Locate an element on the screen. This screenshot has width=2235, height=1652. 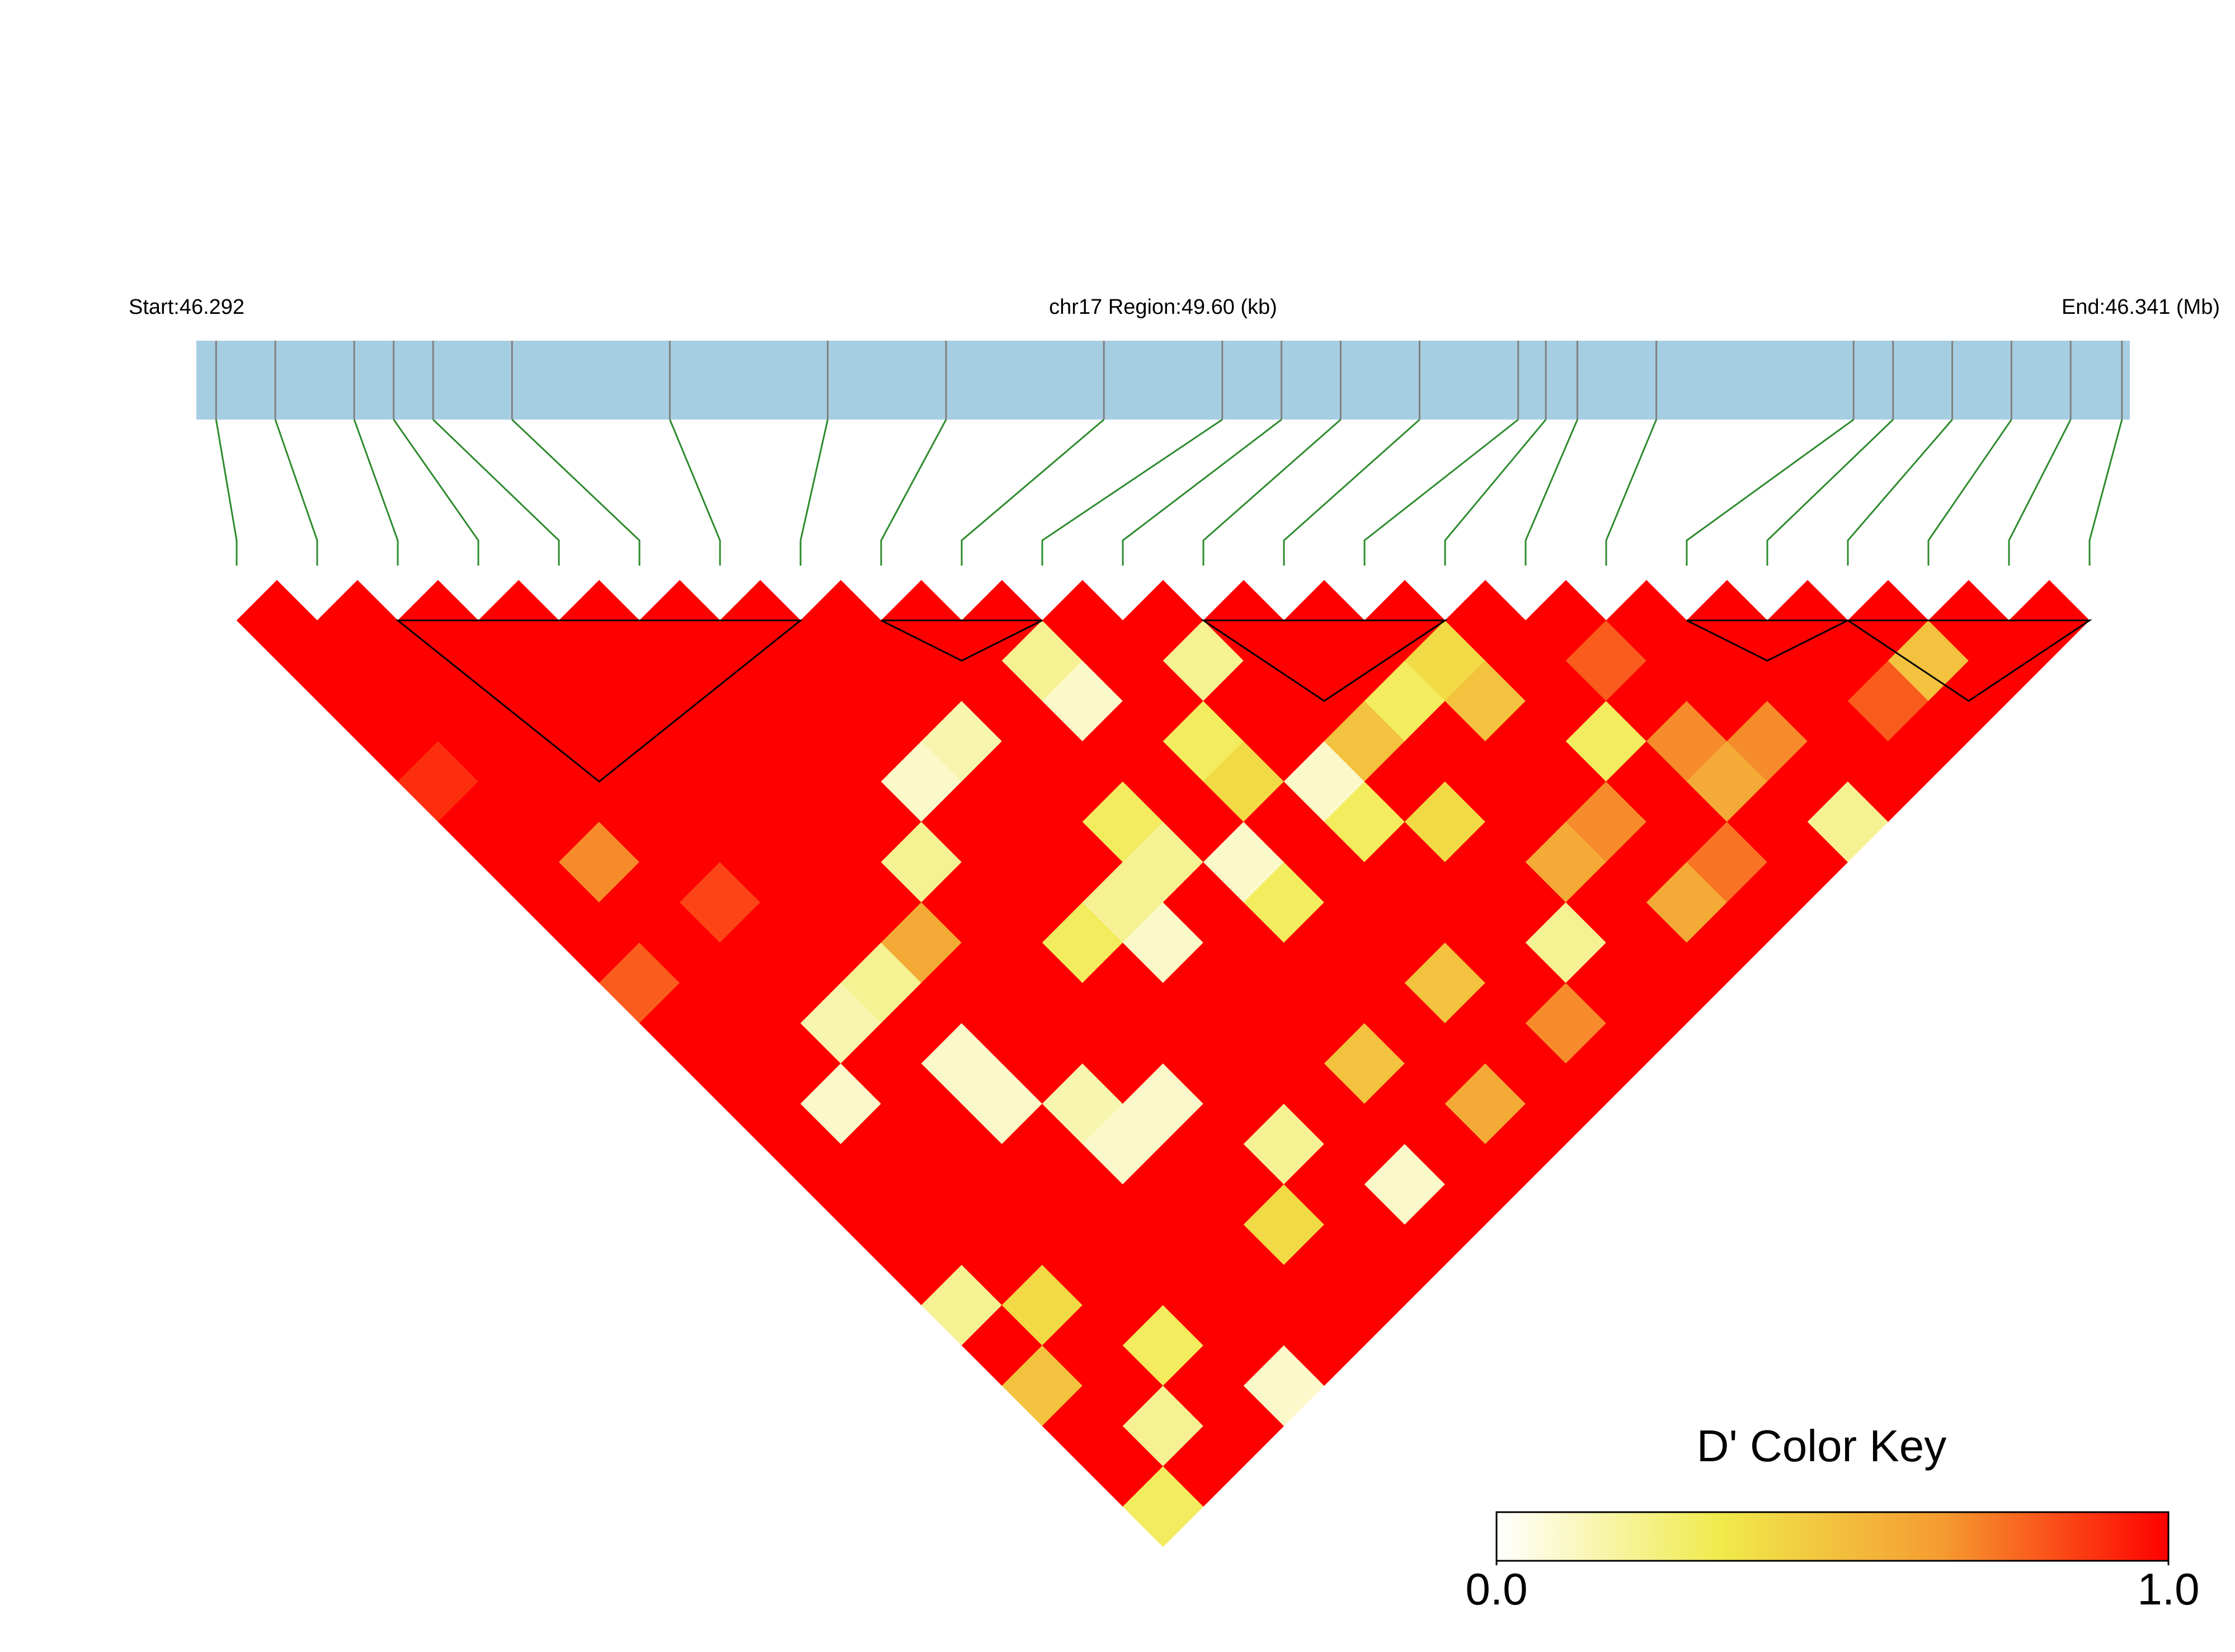
key-tick-label: 1.0 is located at coordinates (2168, 1589).